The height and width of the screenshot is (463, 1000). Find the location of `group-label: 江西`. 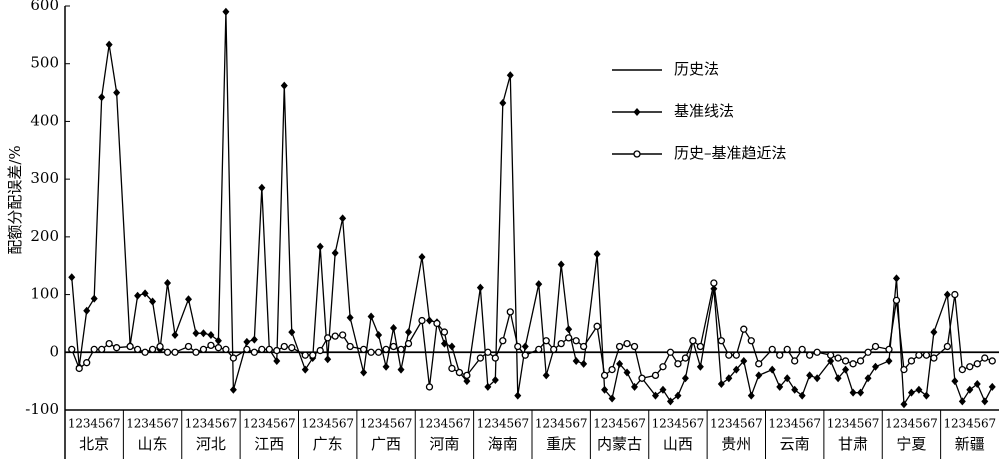

group-label: 江西 is located at coordinates (269, 444).